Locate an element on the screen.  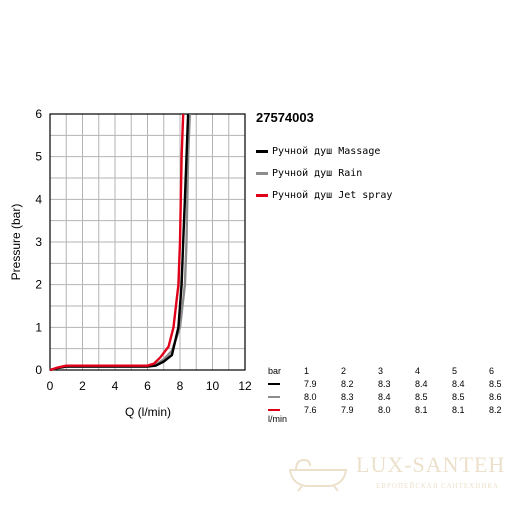
y-axis-title: Pressure (bar) is located at coordinates (16, 242).